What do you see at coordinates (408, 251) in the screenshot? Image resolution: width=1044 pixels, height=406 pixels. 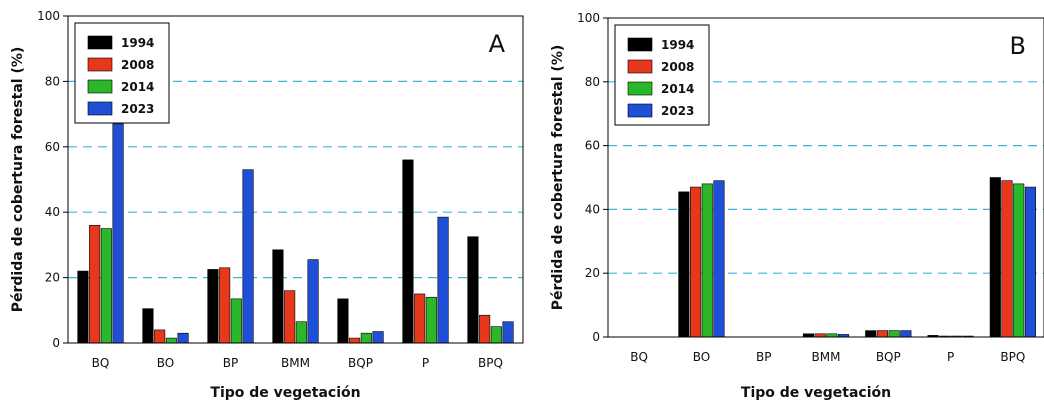 I see `bar-1994-p` at bounding box center [408, 251].